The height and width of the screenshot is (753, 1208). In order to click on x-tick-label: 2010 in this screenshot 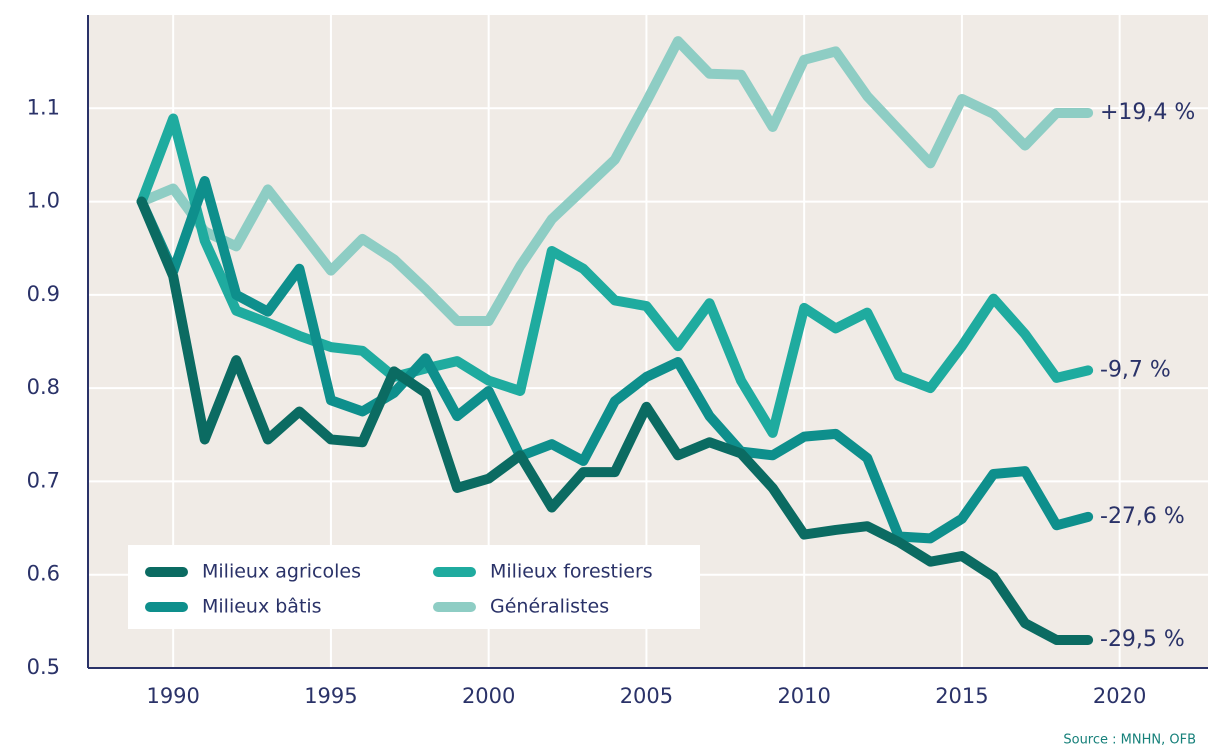, I will do `click(803, 696)`.